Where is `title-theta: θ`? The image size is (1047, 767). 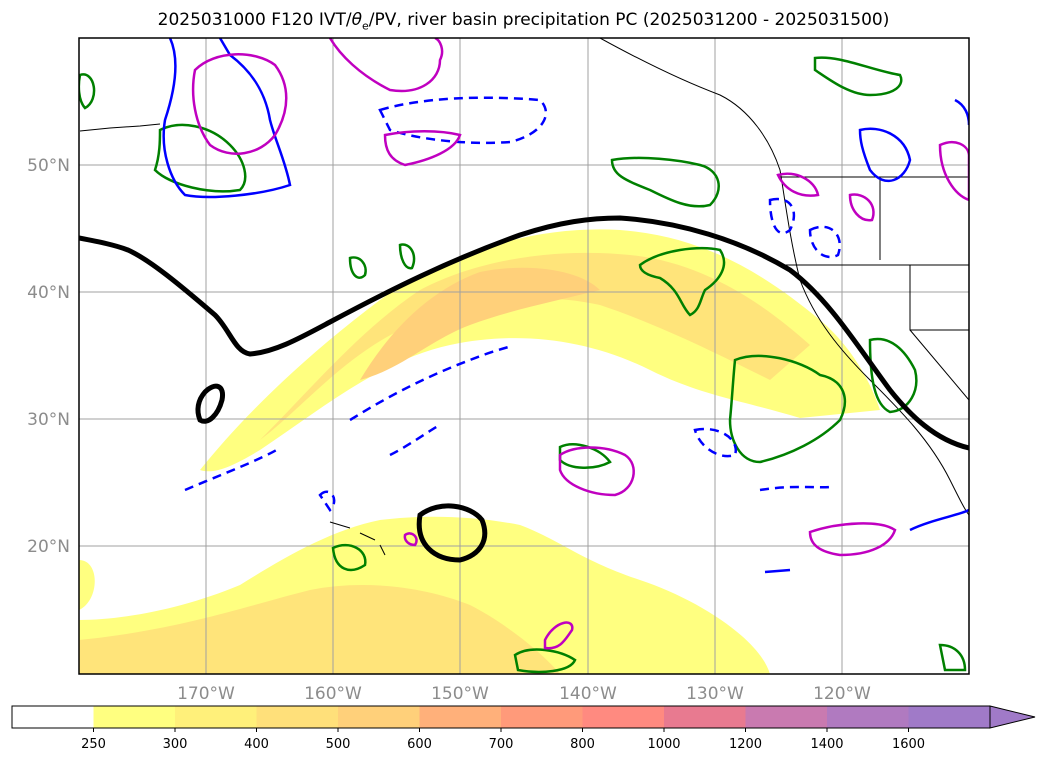 title-theta: θ is located at coordinates (356, 20).